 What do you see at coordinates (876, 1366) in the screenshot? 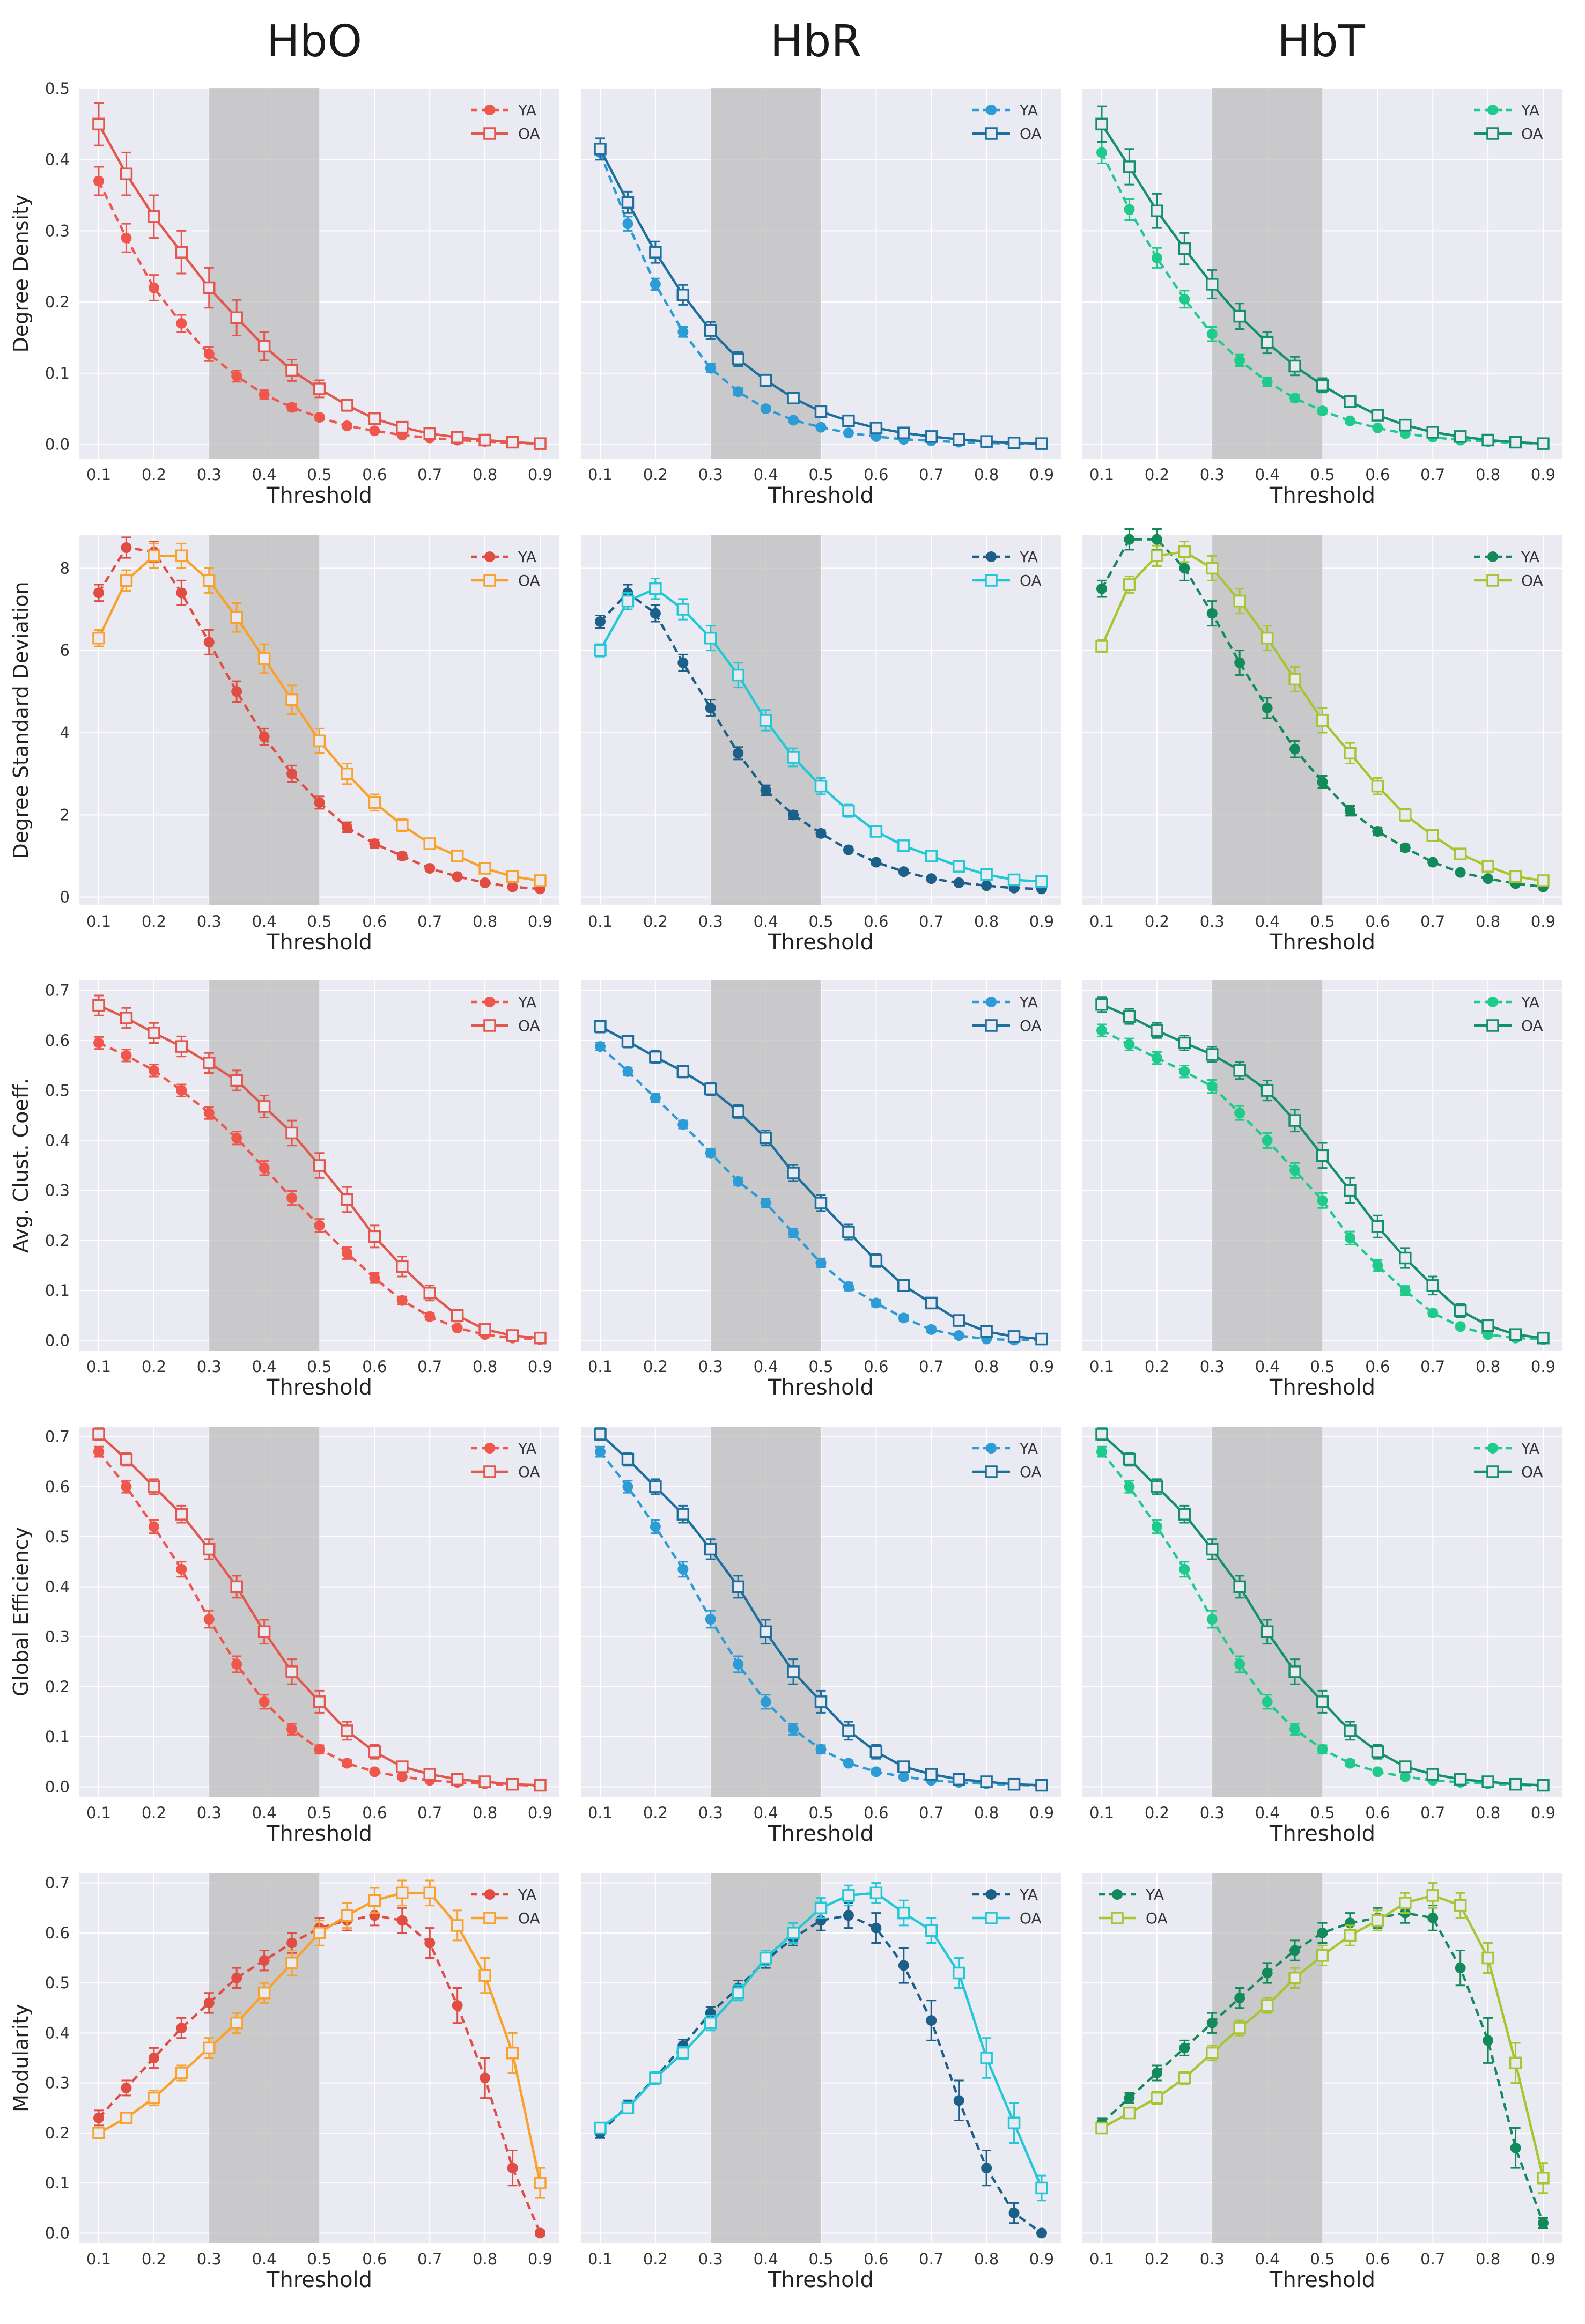
I see `x-tick-label: 0.6` at bounding box center [876, 1366].